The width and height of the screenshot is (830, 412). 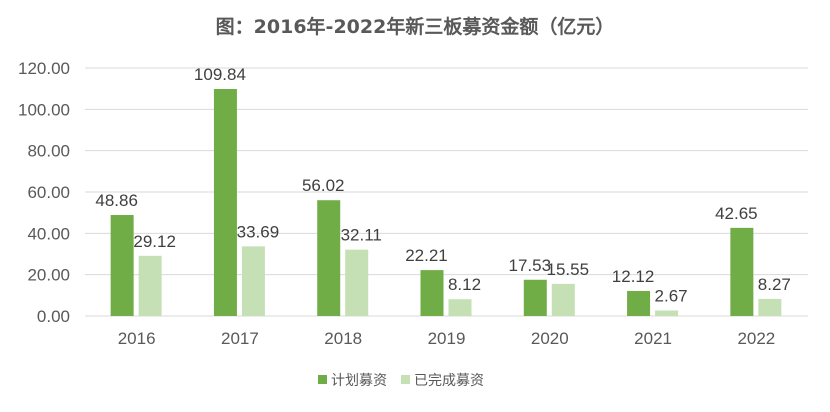 I want to click on x-tick-label: 2019, so click(x=447, y=338).